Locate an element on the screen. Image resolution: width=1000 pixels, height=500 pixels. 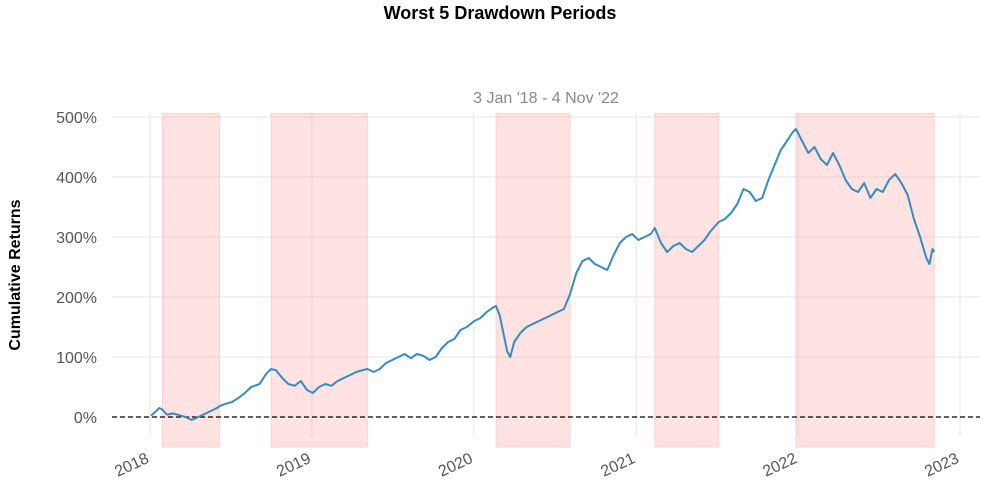
y-tick-label: 0% is located at coordinates (85, 418).